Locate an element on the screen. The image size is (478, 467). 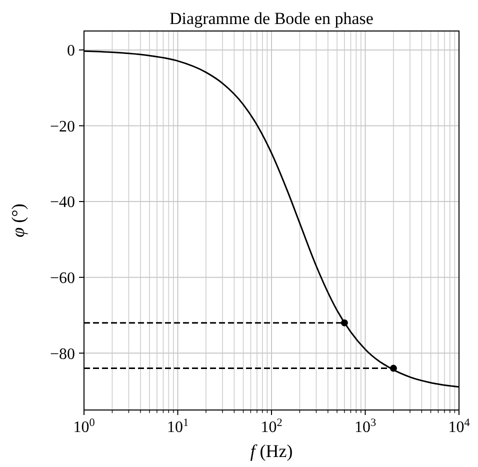
x-tick-label: 10$^{2}$ is located at coordinates (271, 426).